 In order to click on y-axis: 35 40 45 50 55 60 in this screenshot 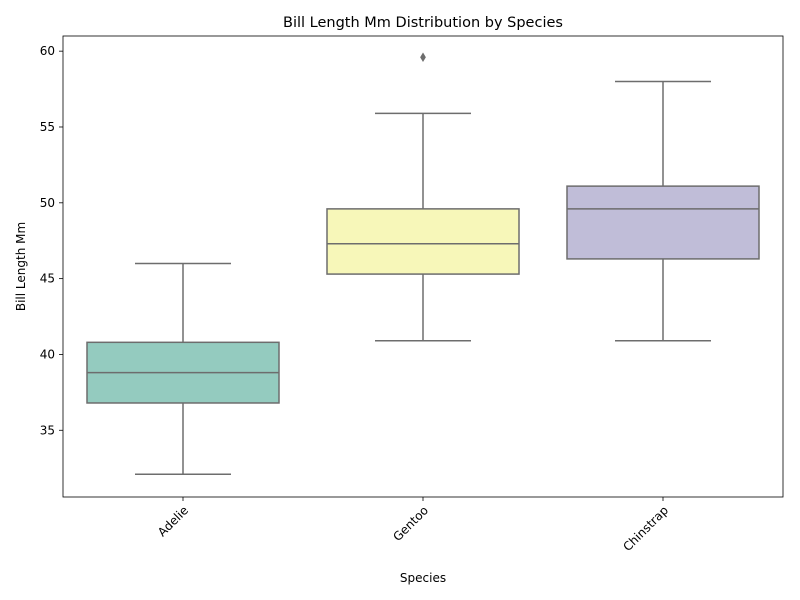, I will do `click(51, 240)`.